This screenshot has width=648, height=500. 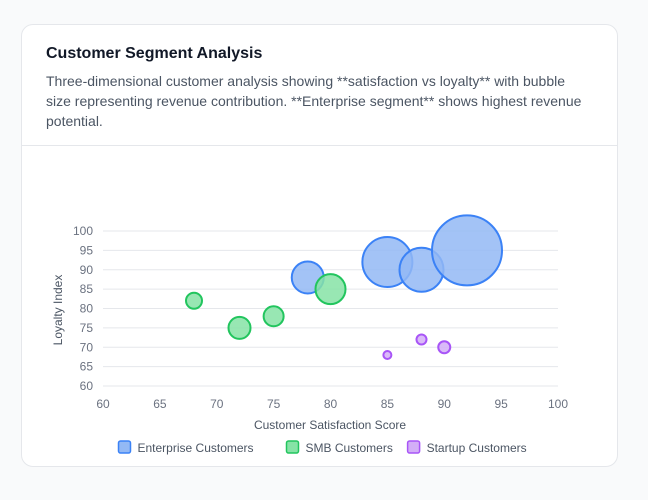 I want to click on x-tick-label: 80, so click(x=331, y=404).